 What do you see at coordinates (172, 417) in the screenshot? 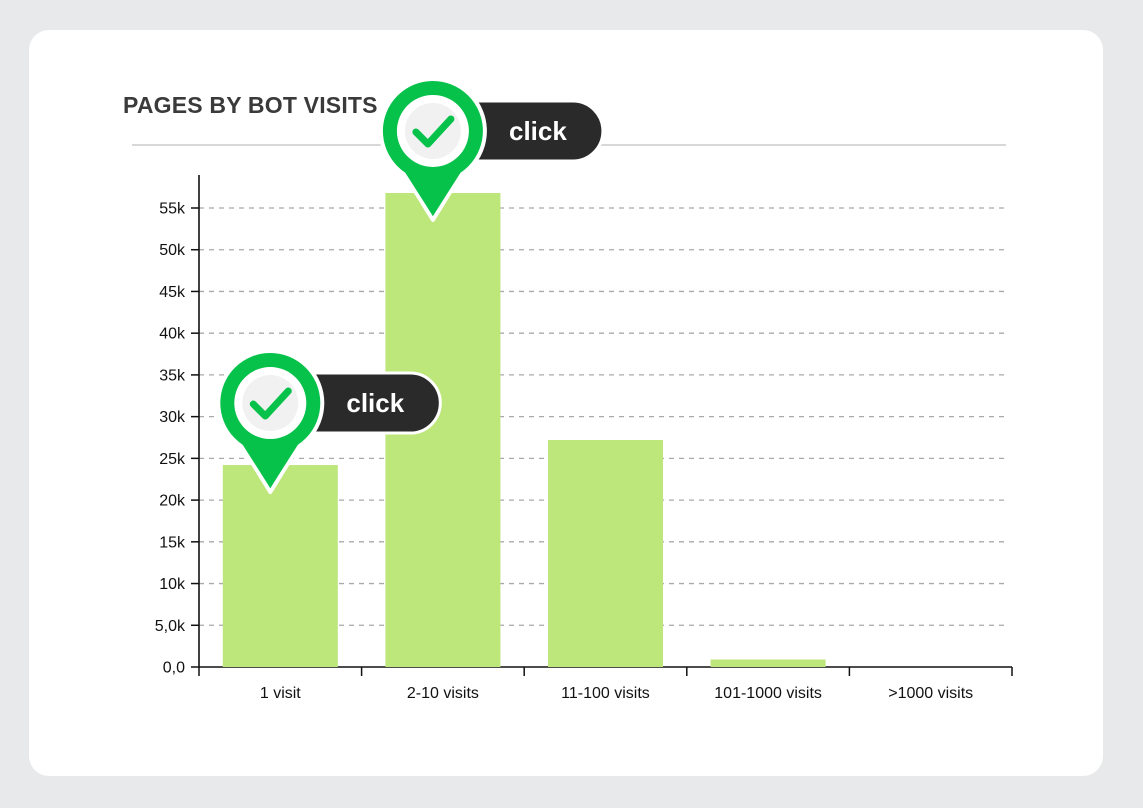
I see `y-tick-label: 30k` at bounding box center [172, 417].